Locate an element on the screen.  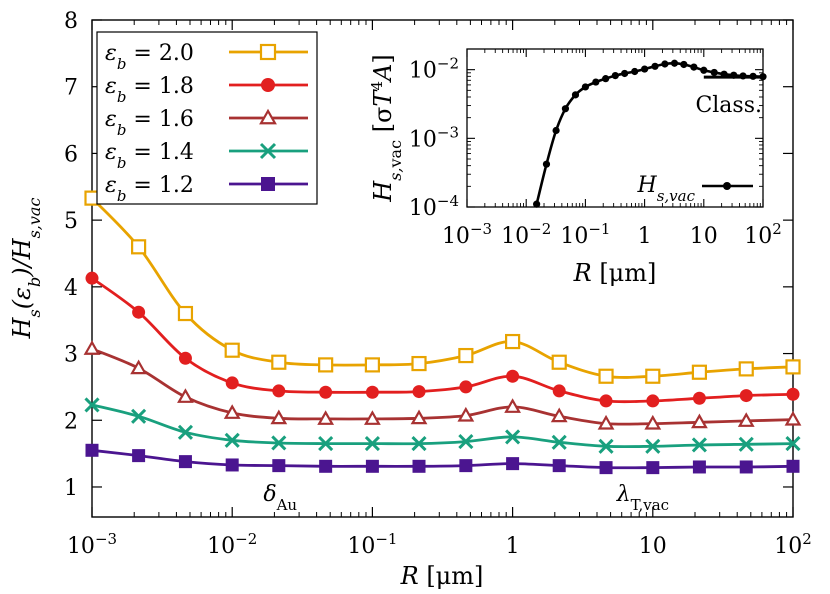
main-x-tick-label: 10 is located at coordinates (653, 546).